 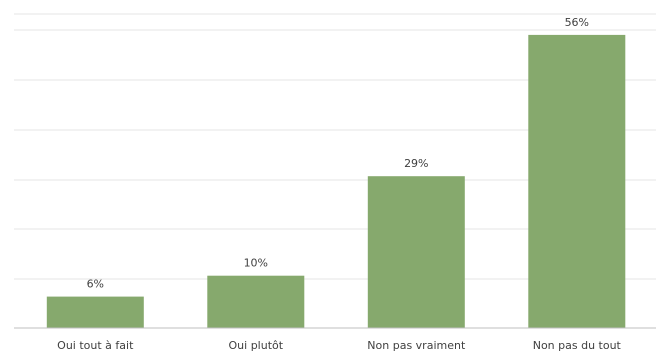 What do you see at coordinates (577, 22) in the screenshot?
I see `data-label: 56%` at bounding box center [577, 22].